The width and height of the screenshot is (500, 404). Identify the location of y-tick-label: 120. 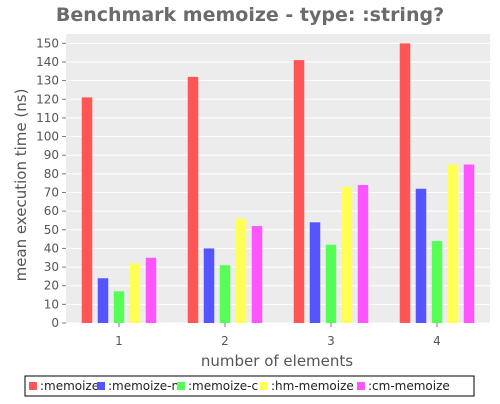
(47, 99).